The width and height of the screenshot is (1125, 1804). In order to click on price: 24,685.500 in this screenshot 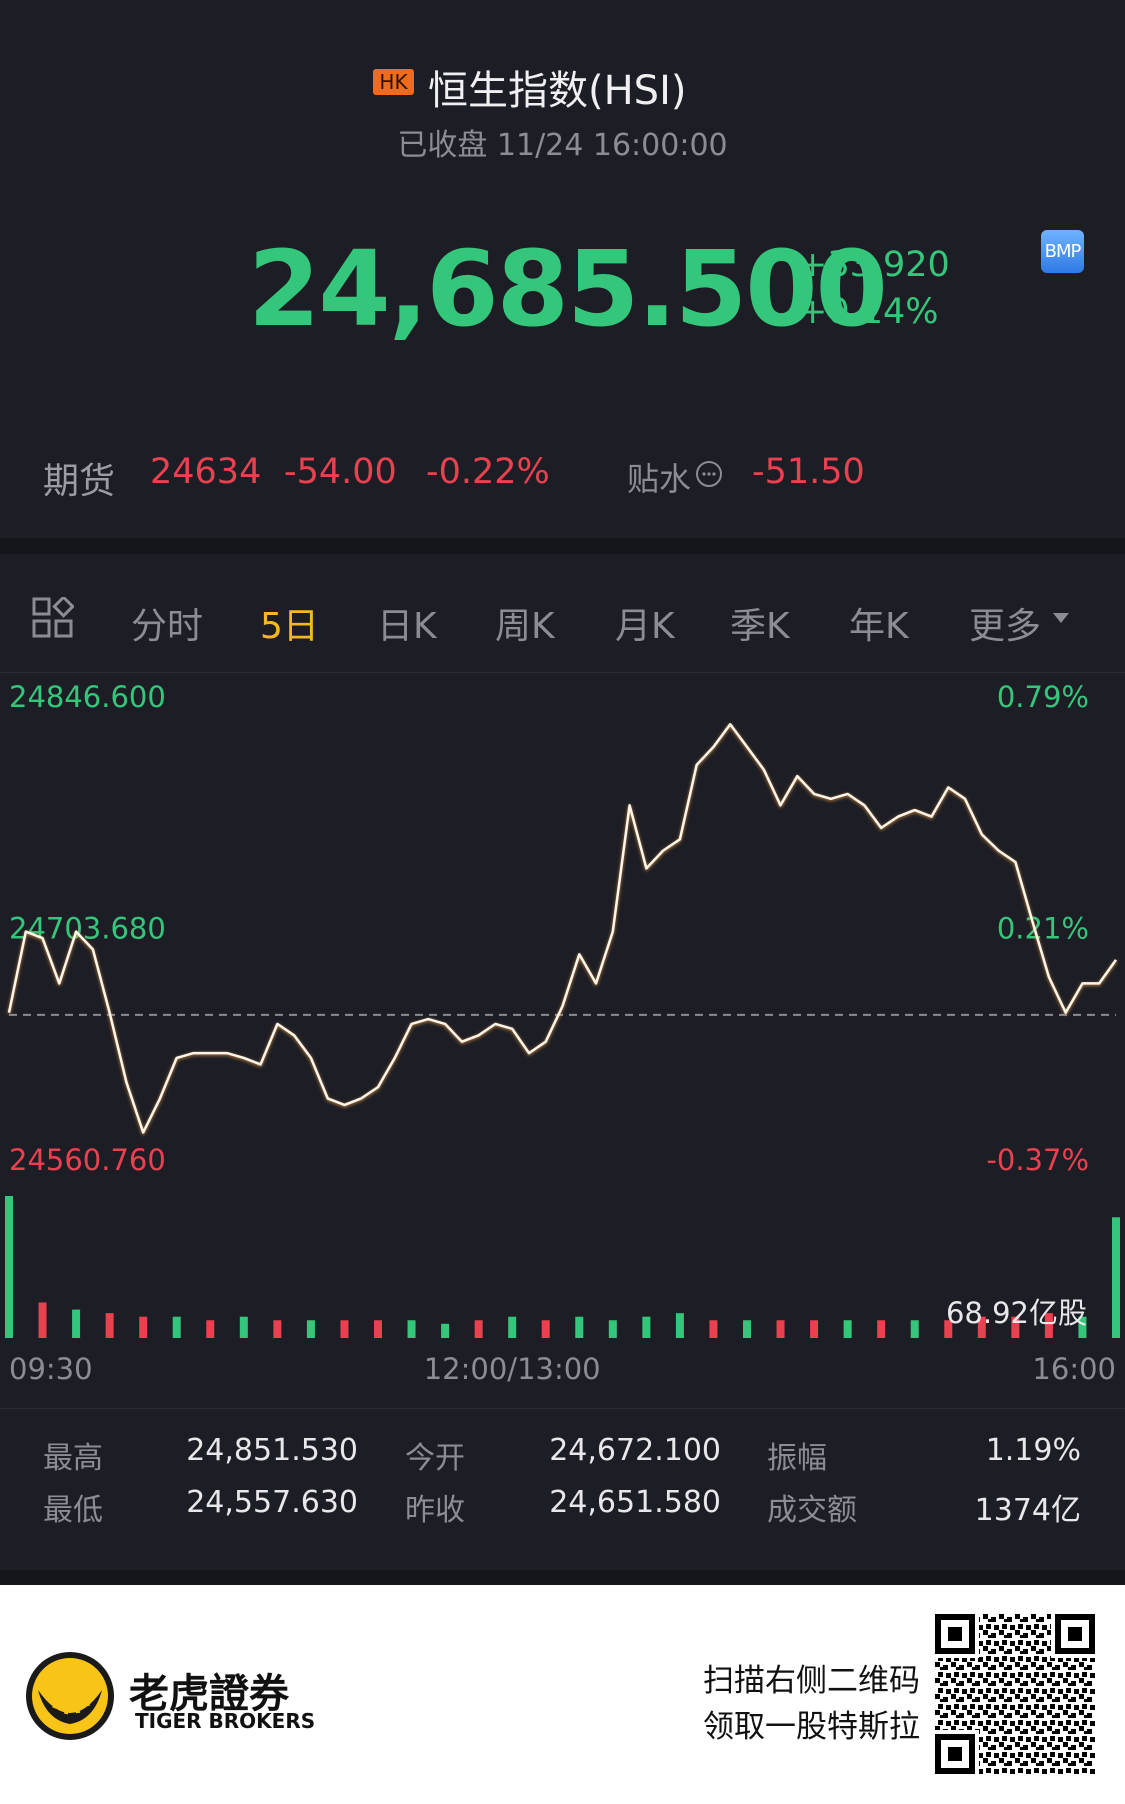, I will do `click(568, 289)`.